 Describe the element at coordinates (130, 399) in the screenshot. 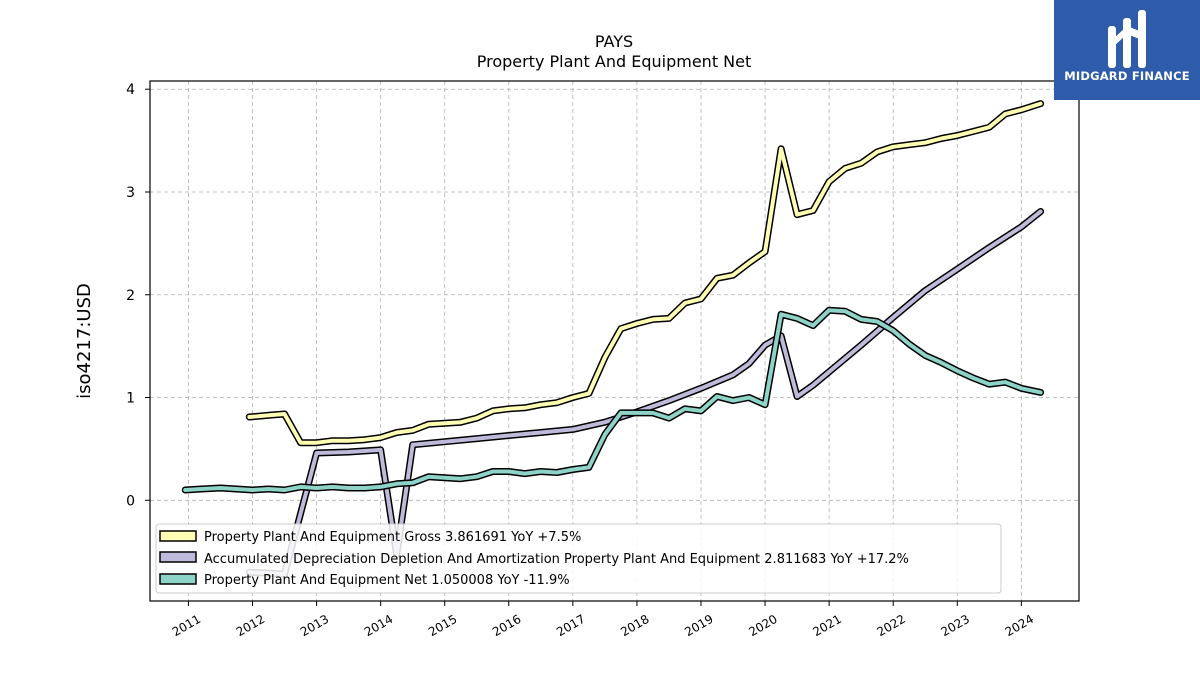

I see `y-tick-label: 1` at that location.